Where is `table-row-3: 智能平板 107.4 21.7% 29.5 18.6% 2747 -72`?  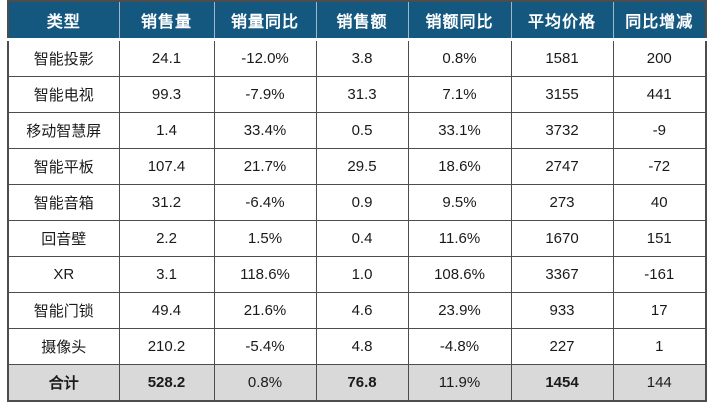 table-row-3: 智能平板 107.4 21.7% 29.5 18.6% 2747 -72 is located at coordinates (357, 166).